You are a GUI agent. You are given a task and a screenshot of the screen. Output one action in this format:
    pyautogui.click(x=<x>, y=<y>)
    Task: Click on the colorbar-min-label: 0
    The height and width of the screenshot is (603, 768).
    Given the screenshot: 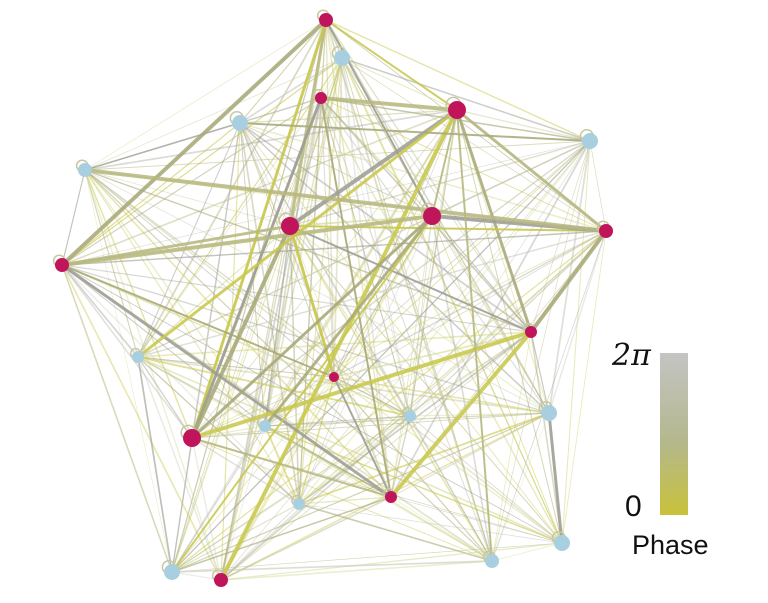 What is the action you would take?
    pyautogui.click(x=633, y=506)
    